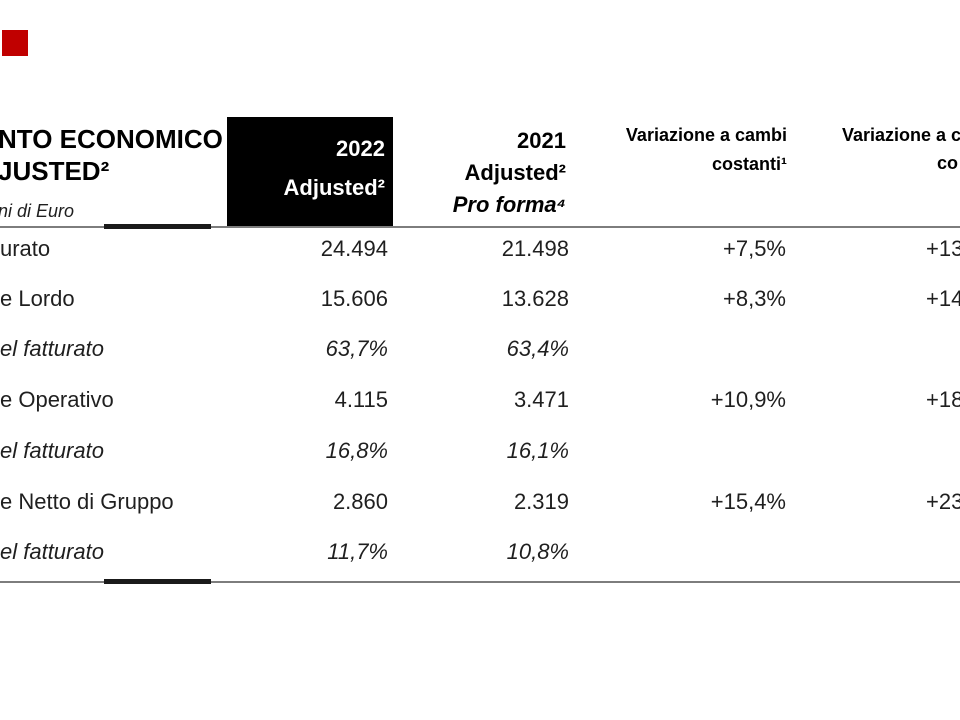 This screenshot has height=720, width=960. Describe the element at coordinates (37, 298) in the screenshot. I see `row-label: e Lordo` at that location.